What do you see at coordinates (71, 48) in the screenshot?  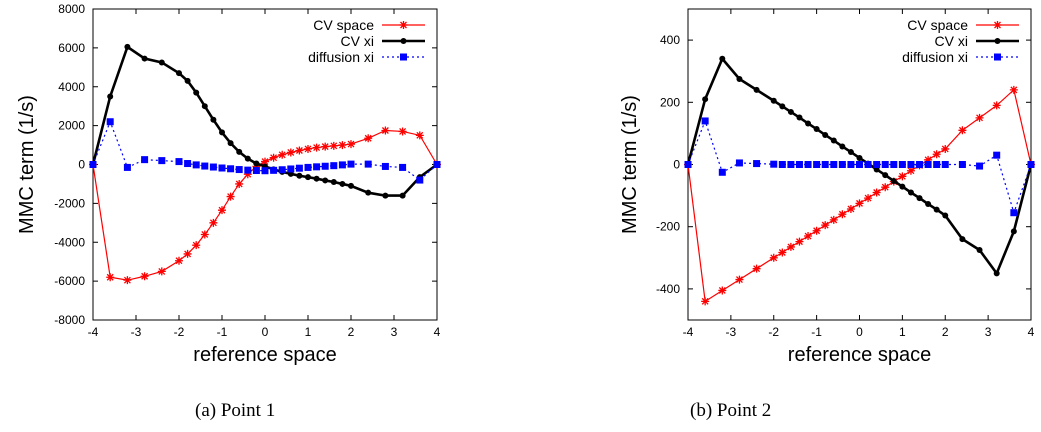 I see `y-tick-label: 6000` at bounding box center [71, 48].